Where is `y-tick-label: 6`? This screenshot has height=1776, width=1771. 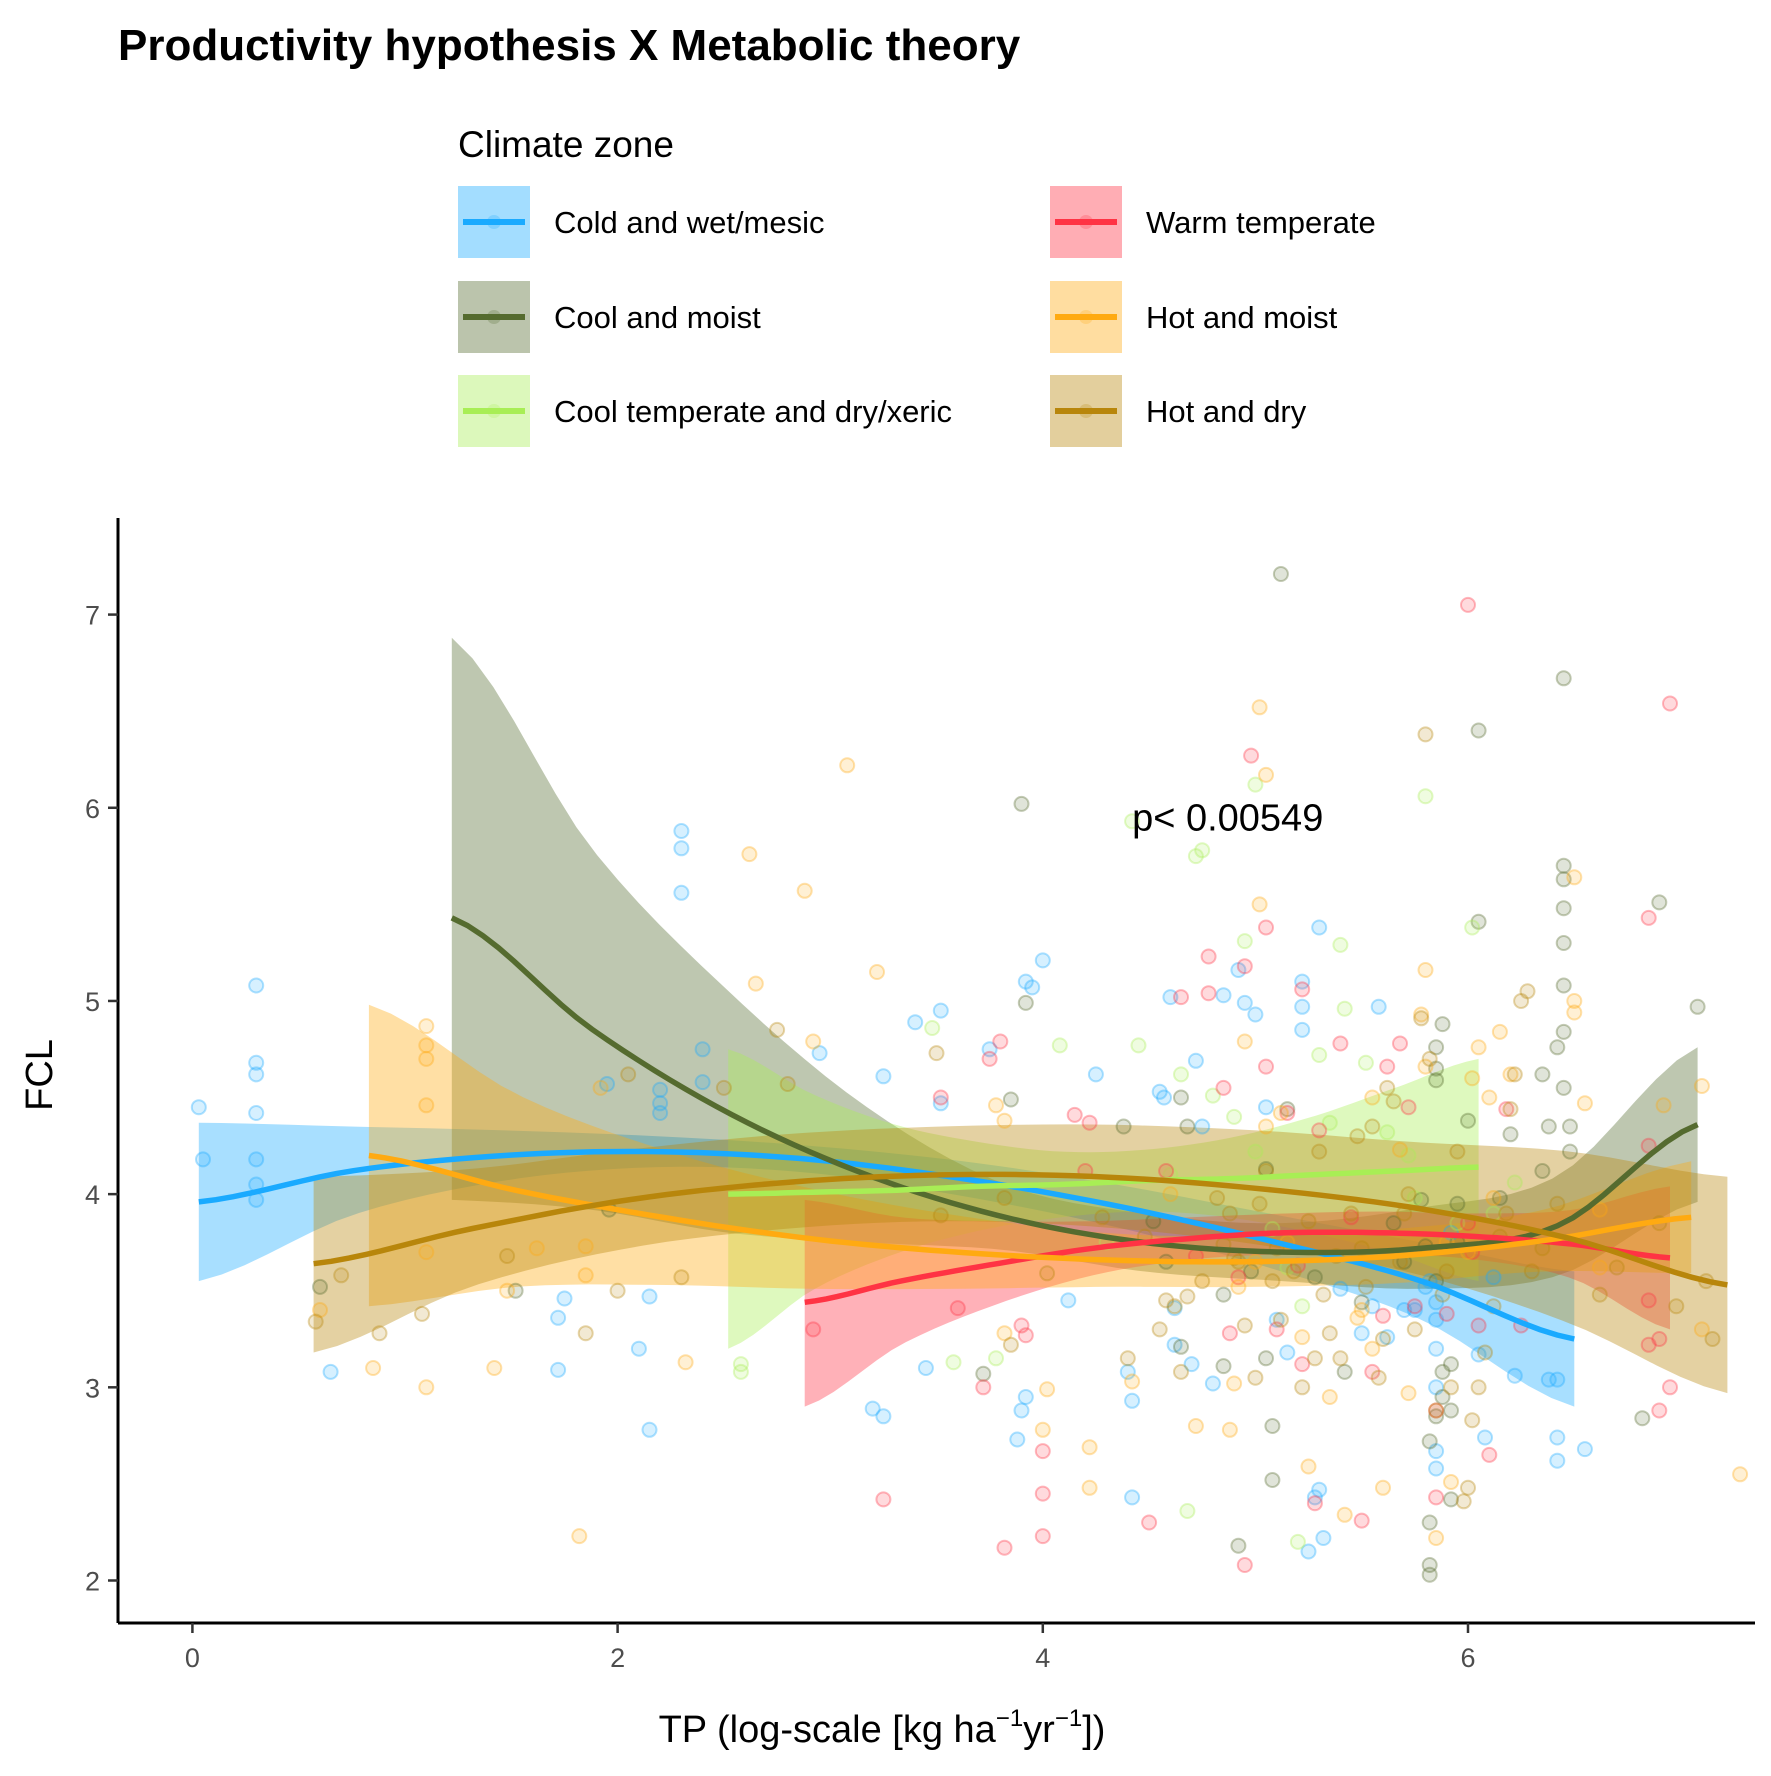
y-tick-label: 6 is located at coordinates (92, 809).